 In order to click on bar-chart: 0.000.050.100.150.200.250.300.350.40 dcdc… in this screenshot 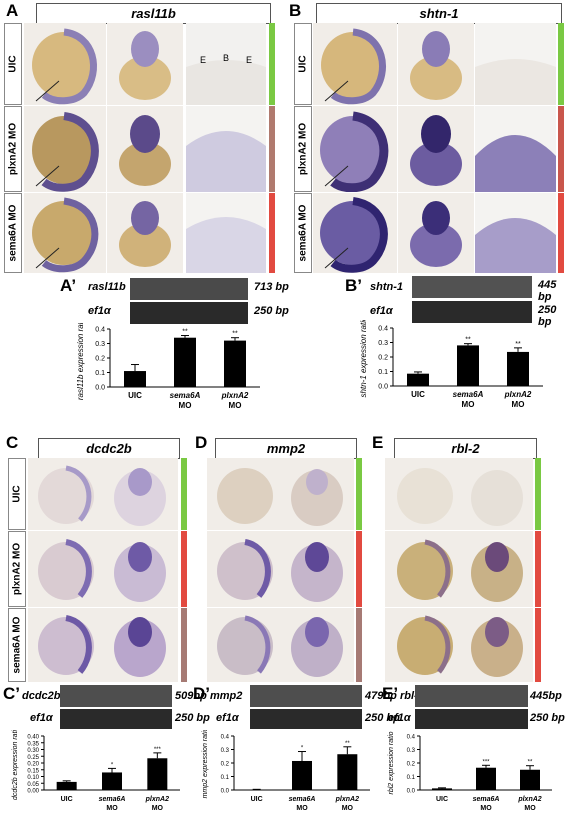, I will do `click(96, 771)`.